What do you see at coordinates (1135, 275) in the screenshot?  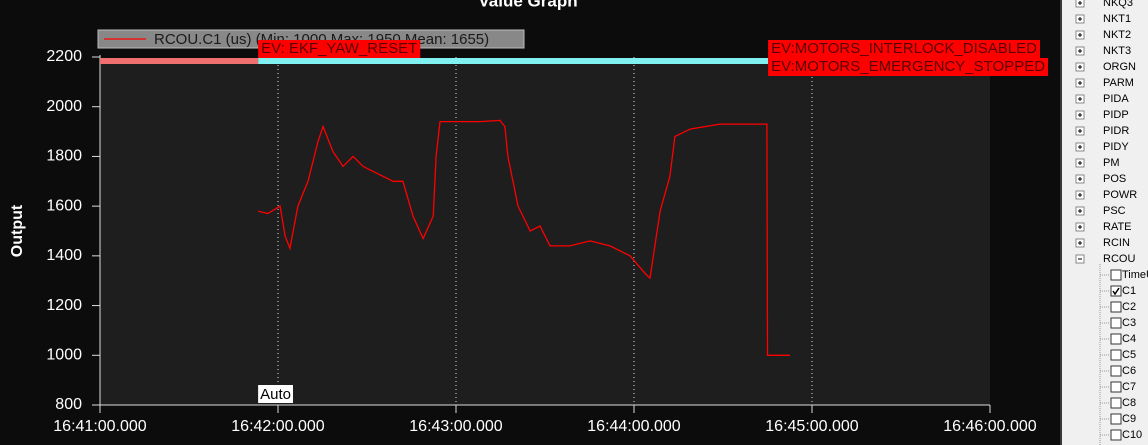 I see `tree-item: TimeUS` at bounding box center [1135, 275].